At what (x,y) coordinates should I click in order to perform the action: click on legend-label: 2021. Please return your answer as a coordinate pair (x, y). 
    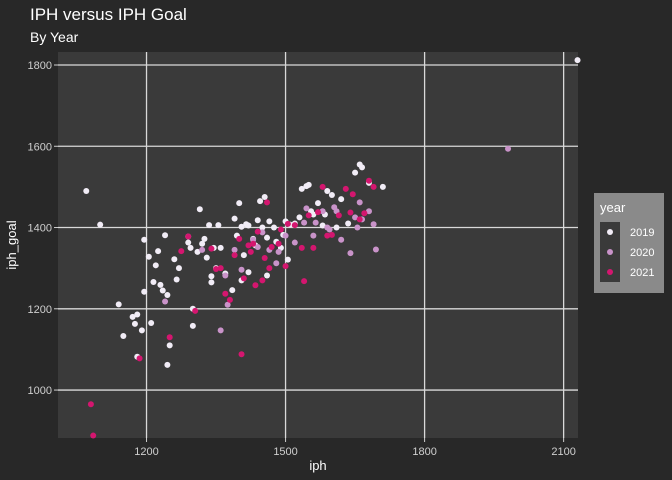
    Looking at the image, I should click on (642, 273).